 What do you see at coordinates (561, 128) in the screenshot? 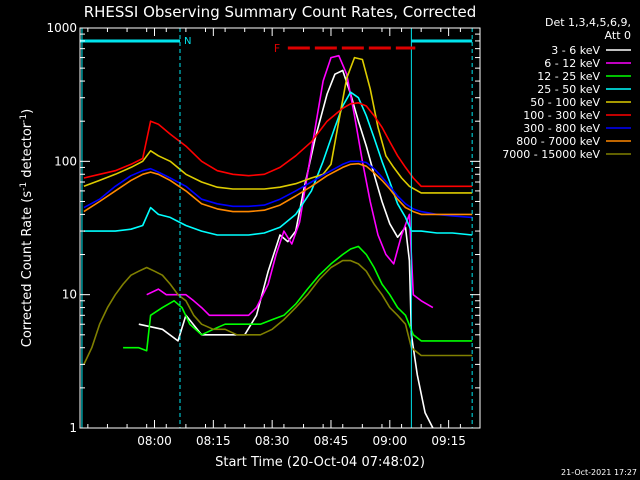
I see `legend-label-6: 300 - 800 keV` at bounding box center [561, 128].